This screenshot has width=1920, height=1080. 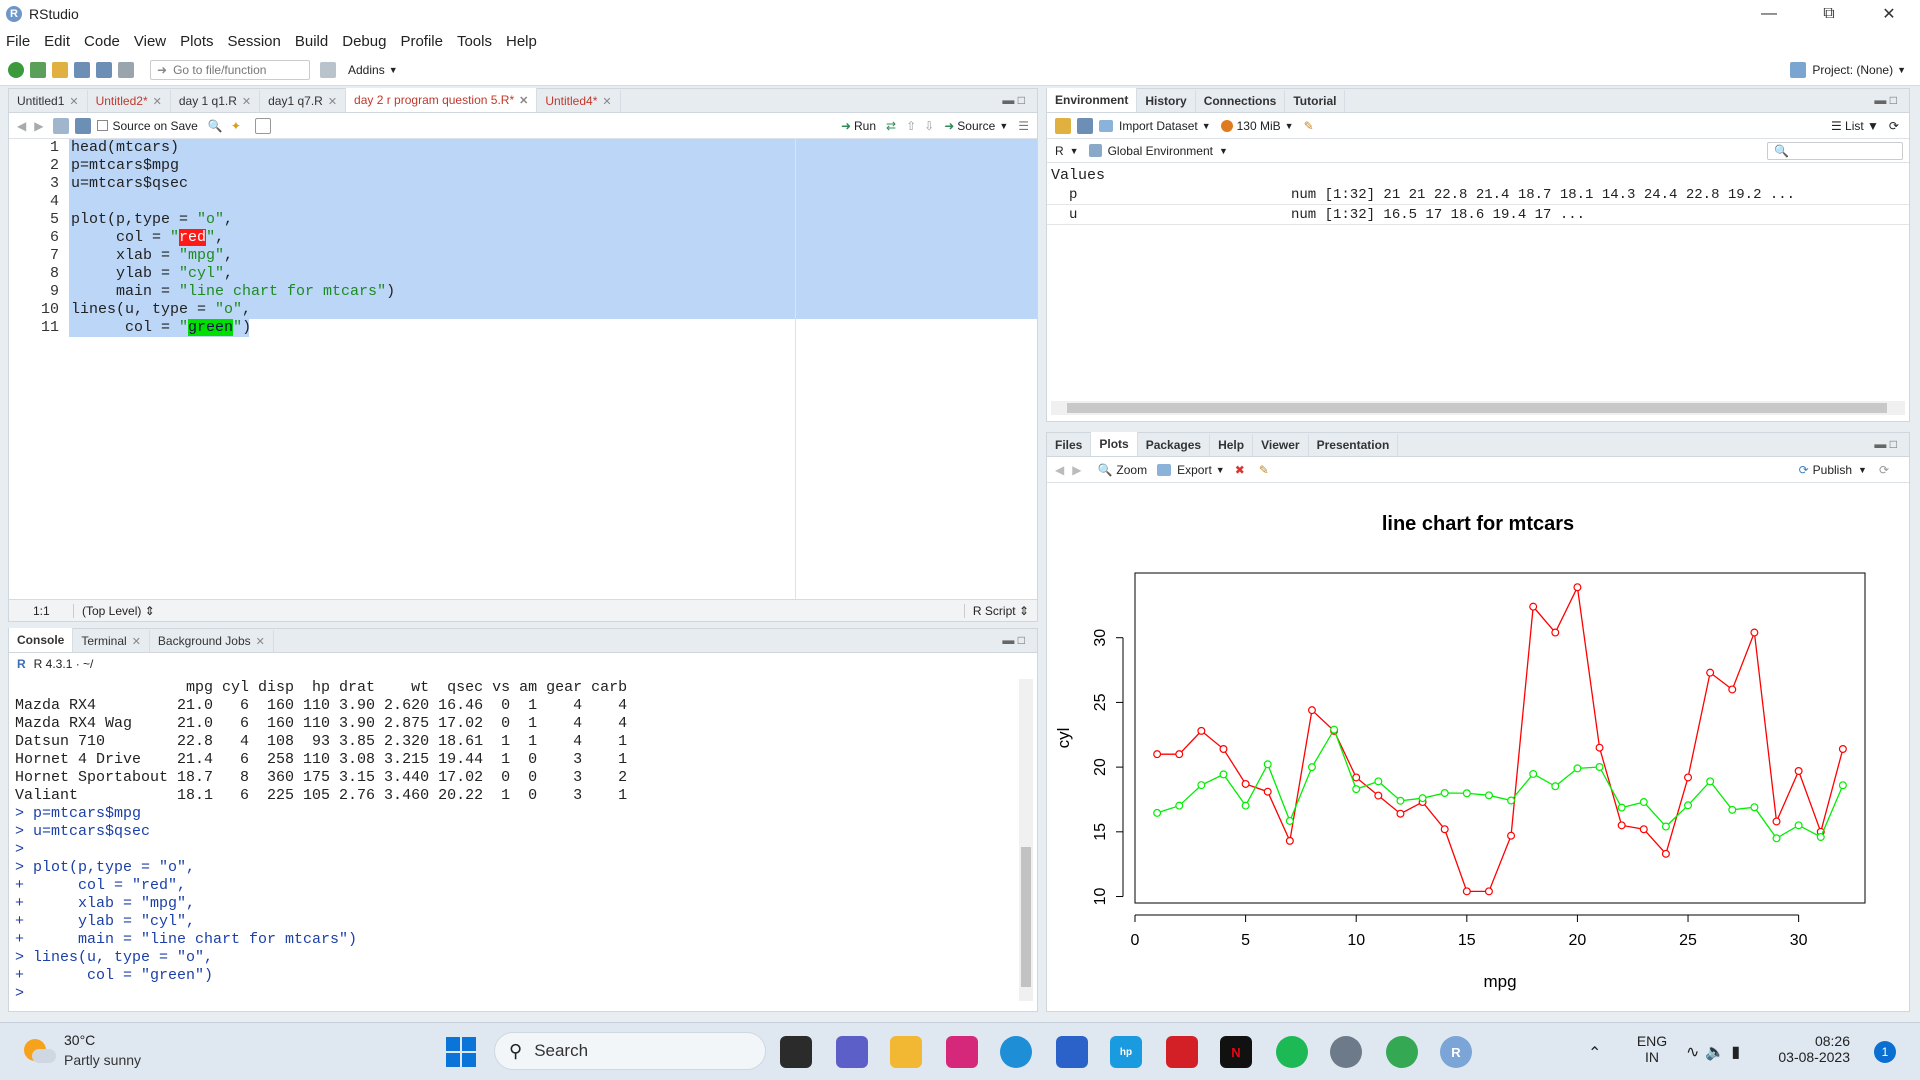 I want to click on spotify-icon, so click(x=1292, y=1052).